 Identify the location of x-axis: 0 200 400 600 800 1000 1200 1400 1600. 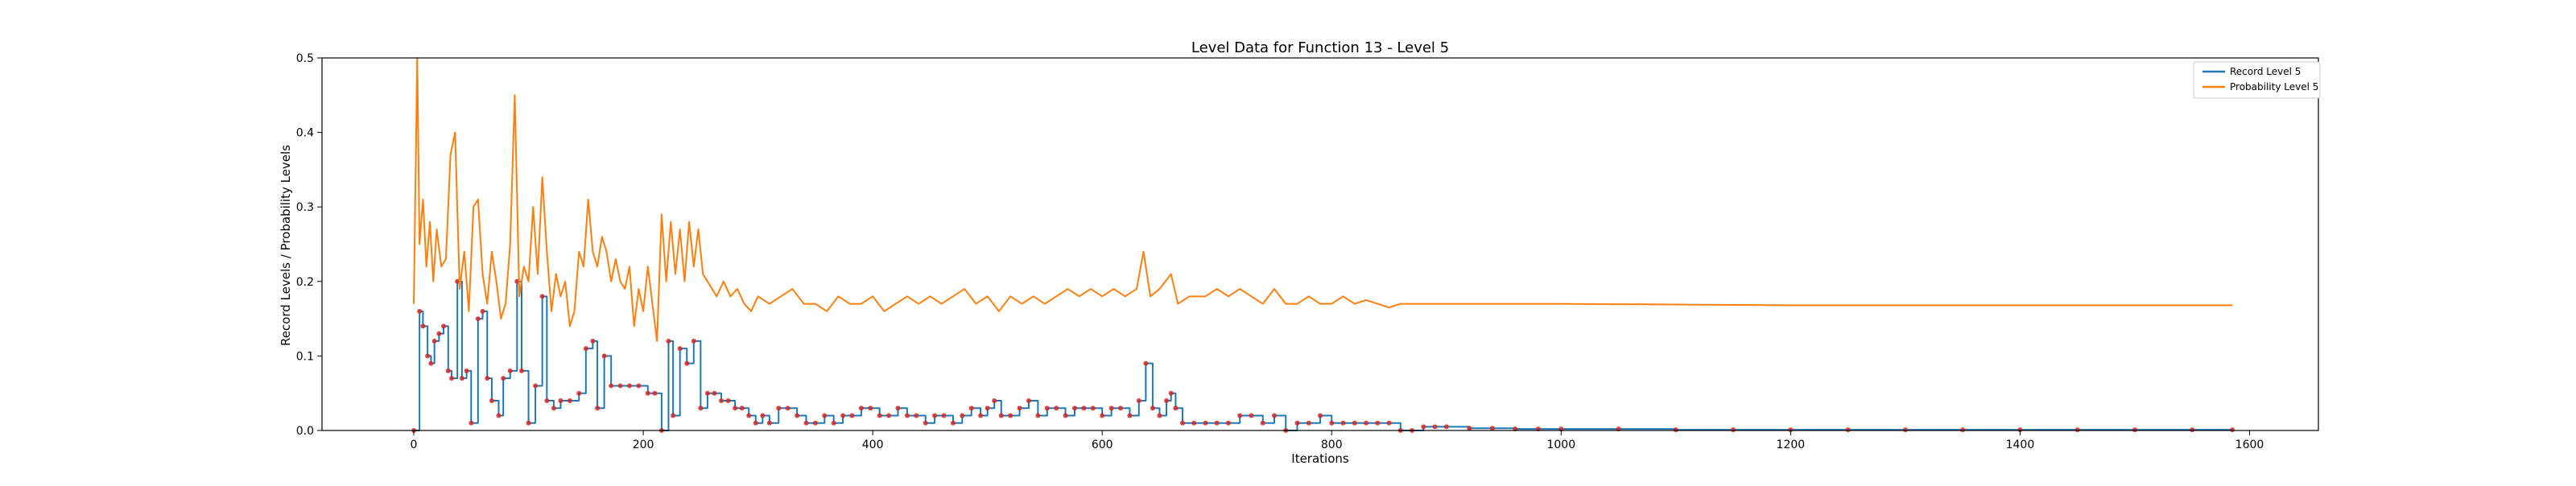
(1337, 440).